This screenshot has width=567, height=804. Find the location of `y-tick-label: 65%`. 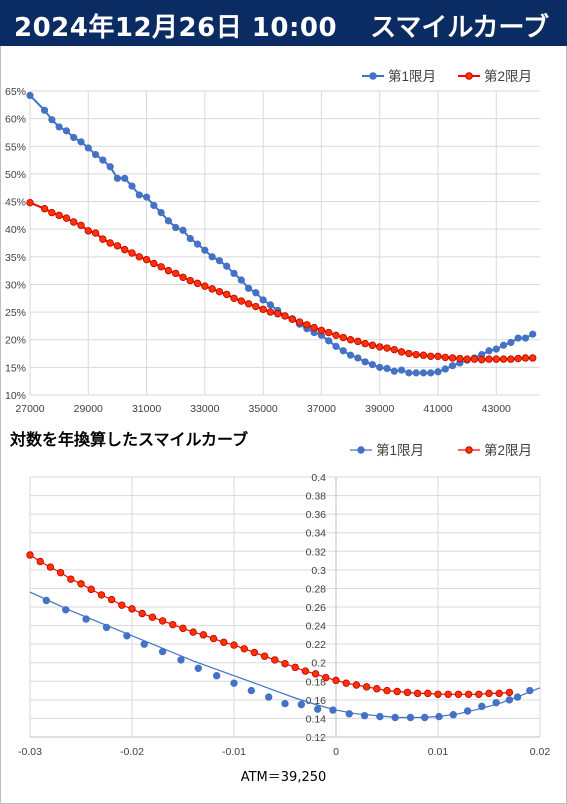

y-tick-label: 65% is located at coordinates (15, 92).